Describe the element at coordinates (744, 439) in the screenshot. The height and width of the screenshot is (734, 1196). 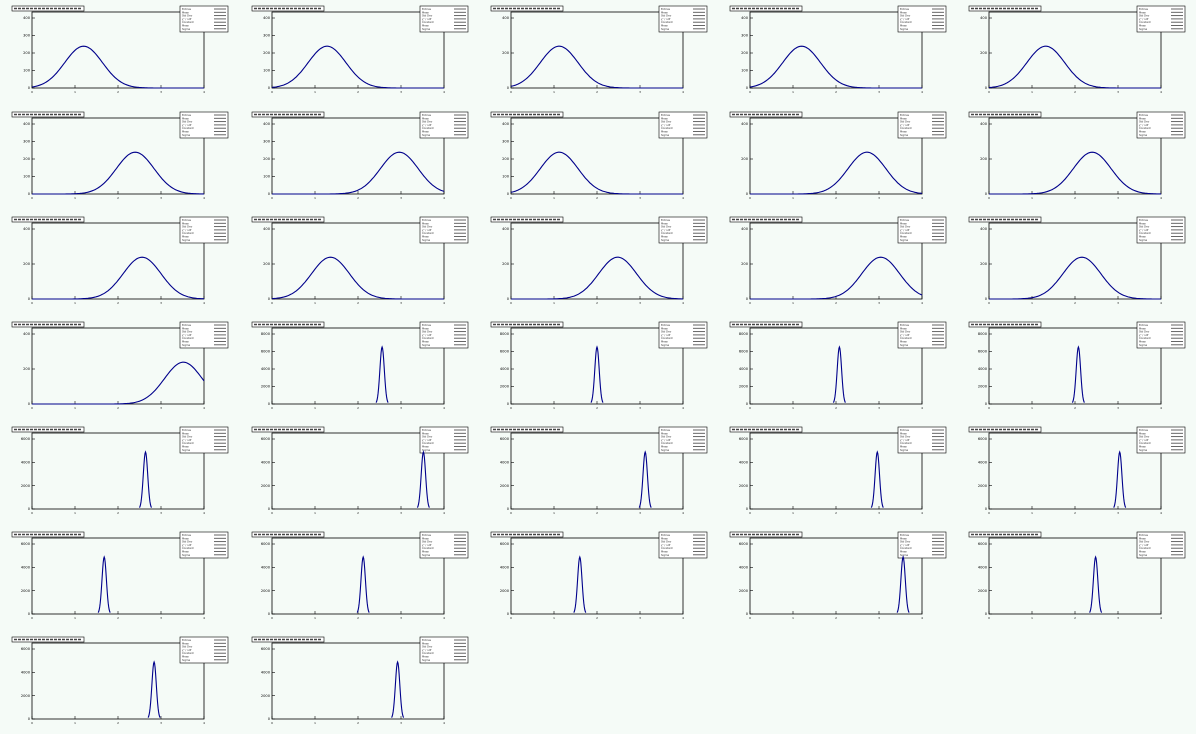
I see `y-tick-label: 6000` at that location.